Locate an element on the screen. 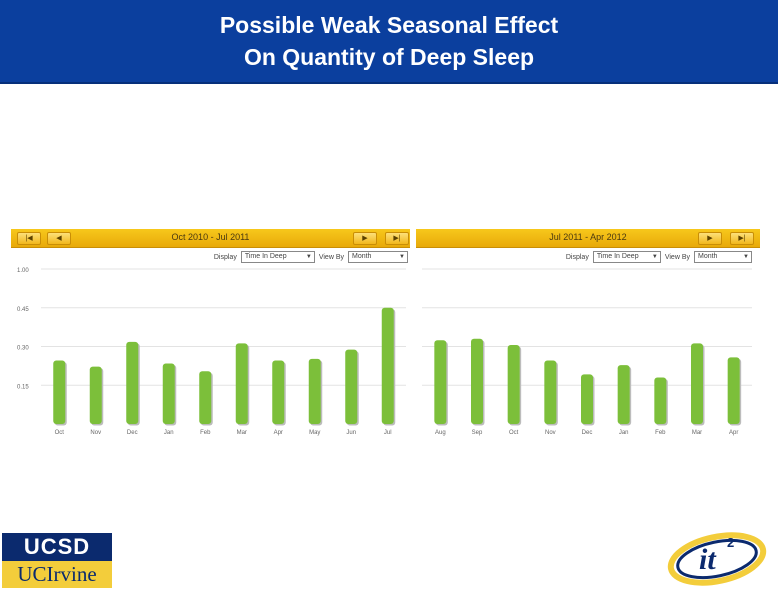 The image size is (778, 590). slide-title-line-2: On Quantity of Deep Sleep is located at coordinates (389, 57).